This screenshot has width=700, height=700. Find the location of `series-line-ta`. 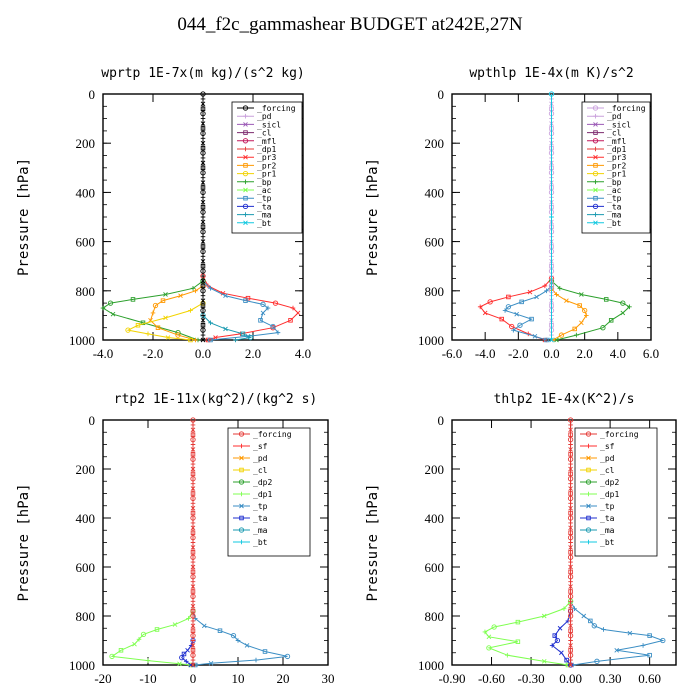

series-line-ta is located at coordinates (561, 638).